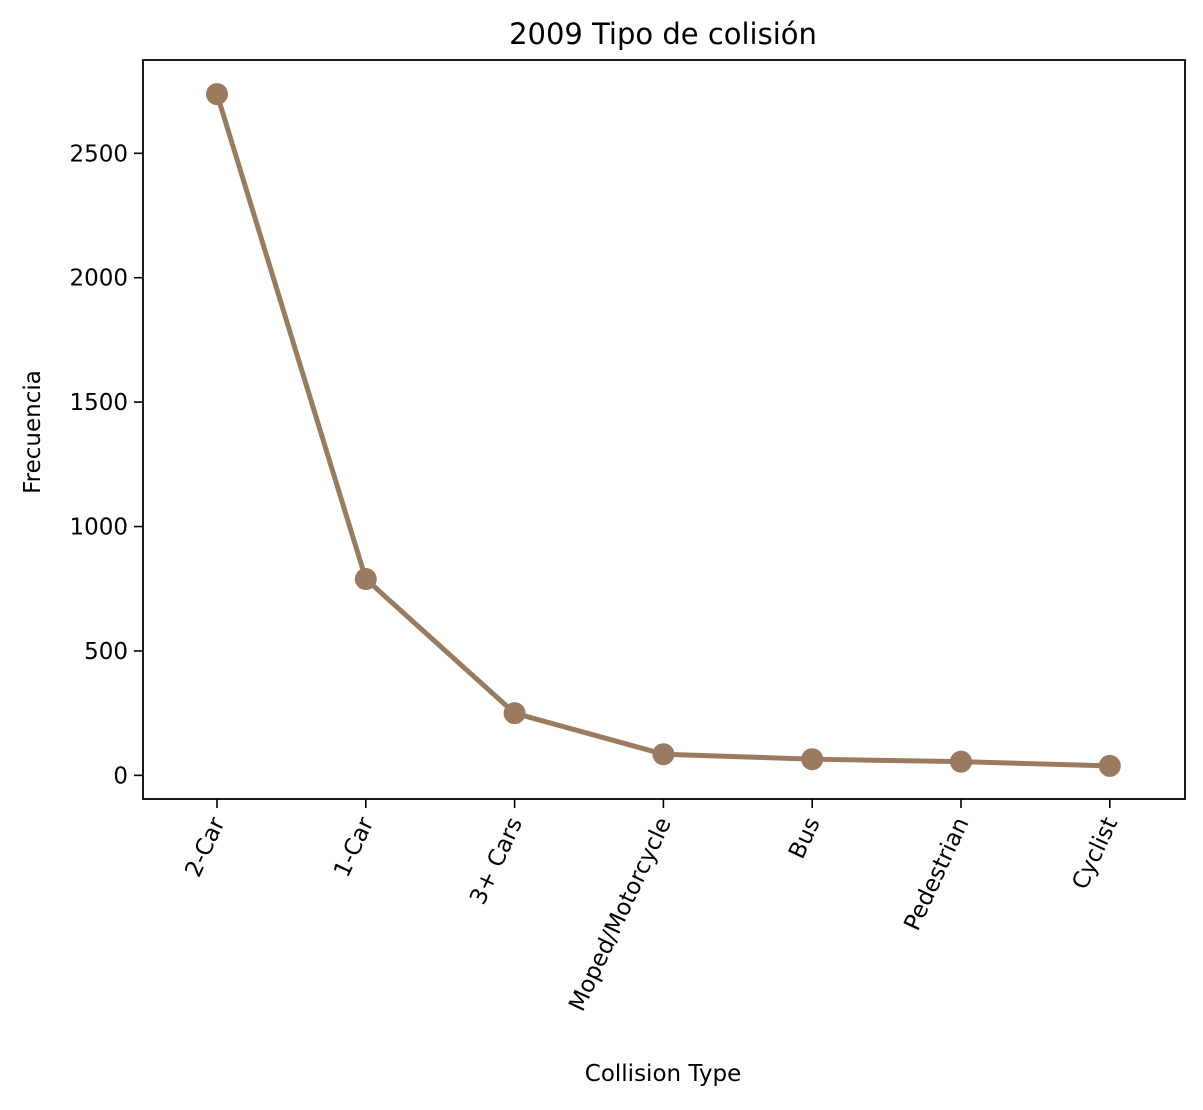  I want to click on y-tick-label: 1500, so click(98, 403).